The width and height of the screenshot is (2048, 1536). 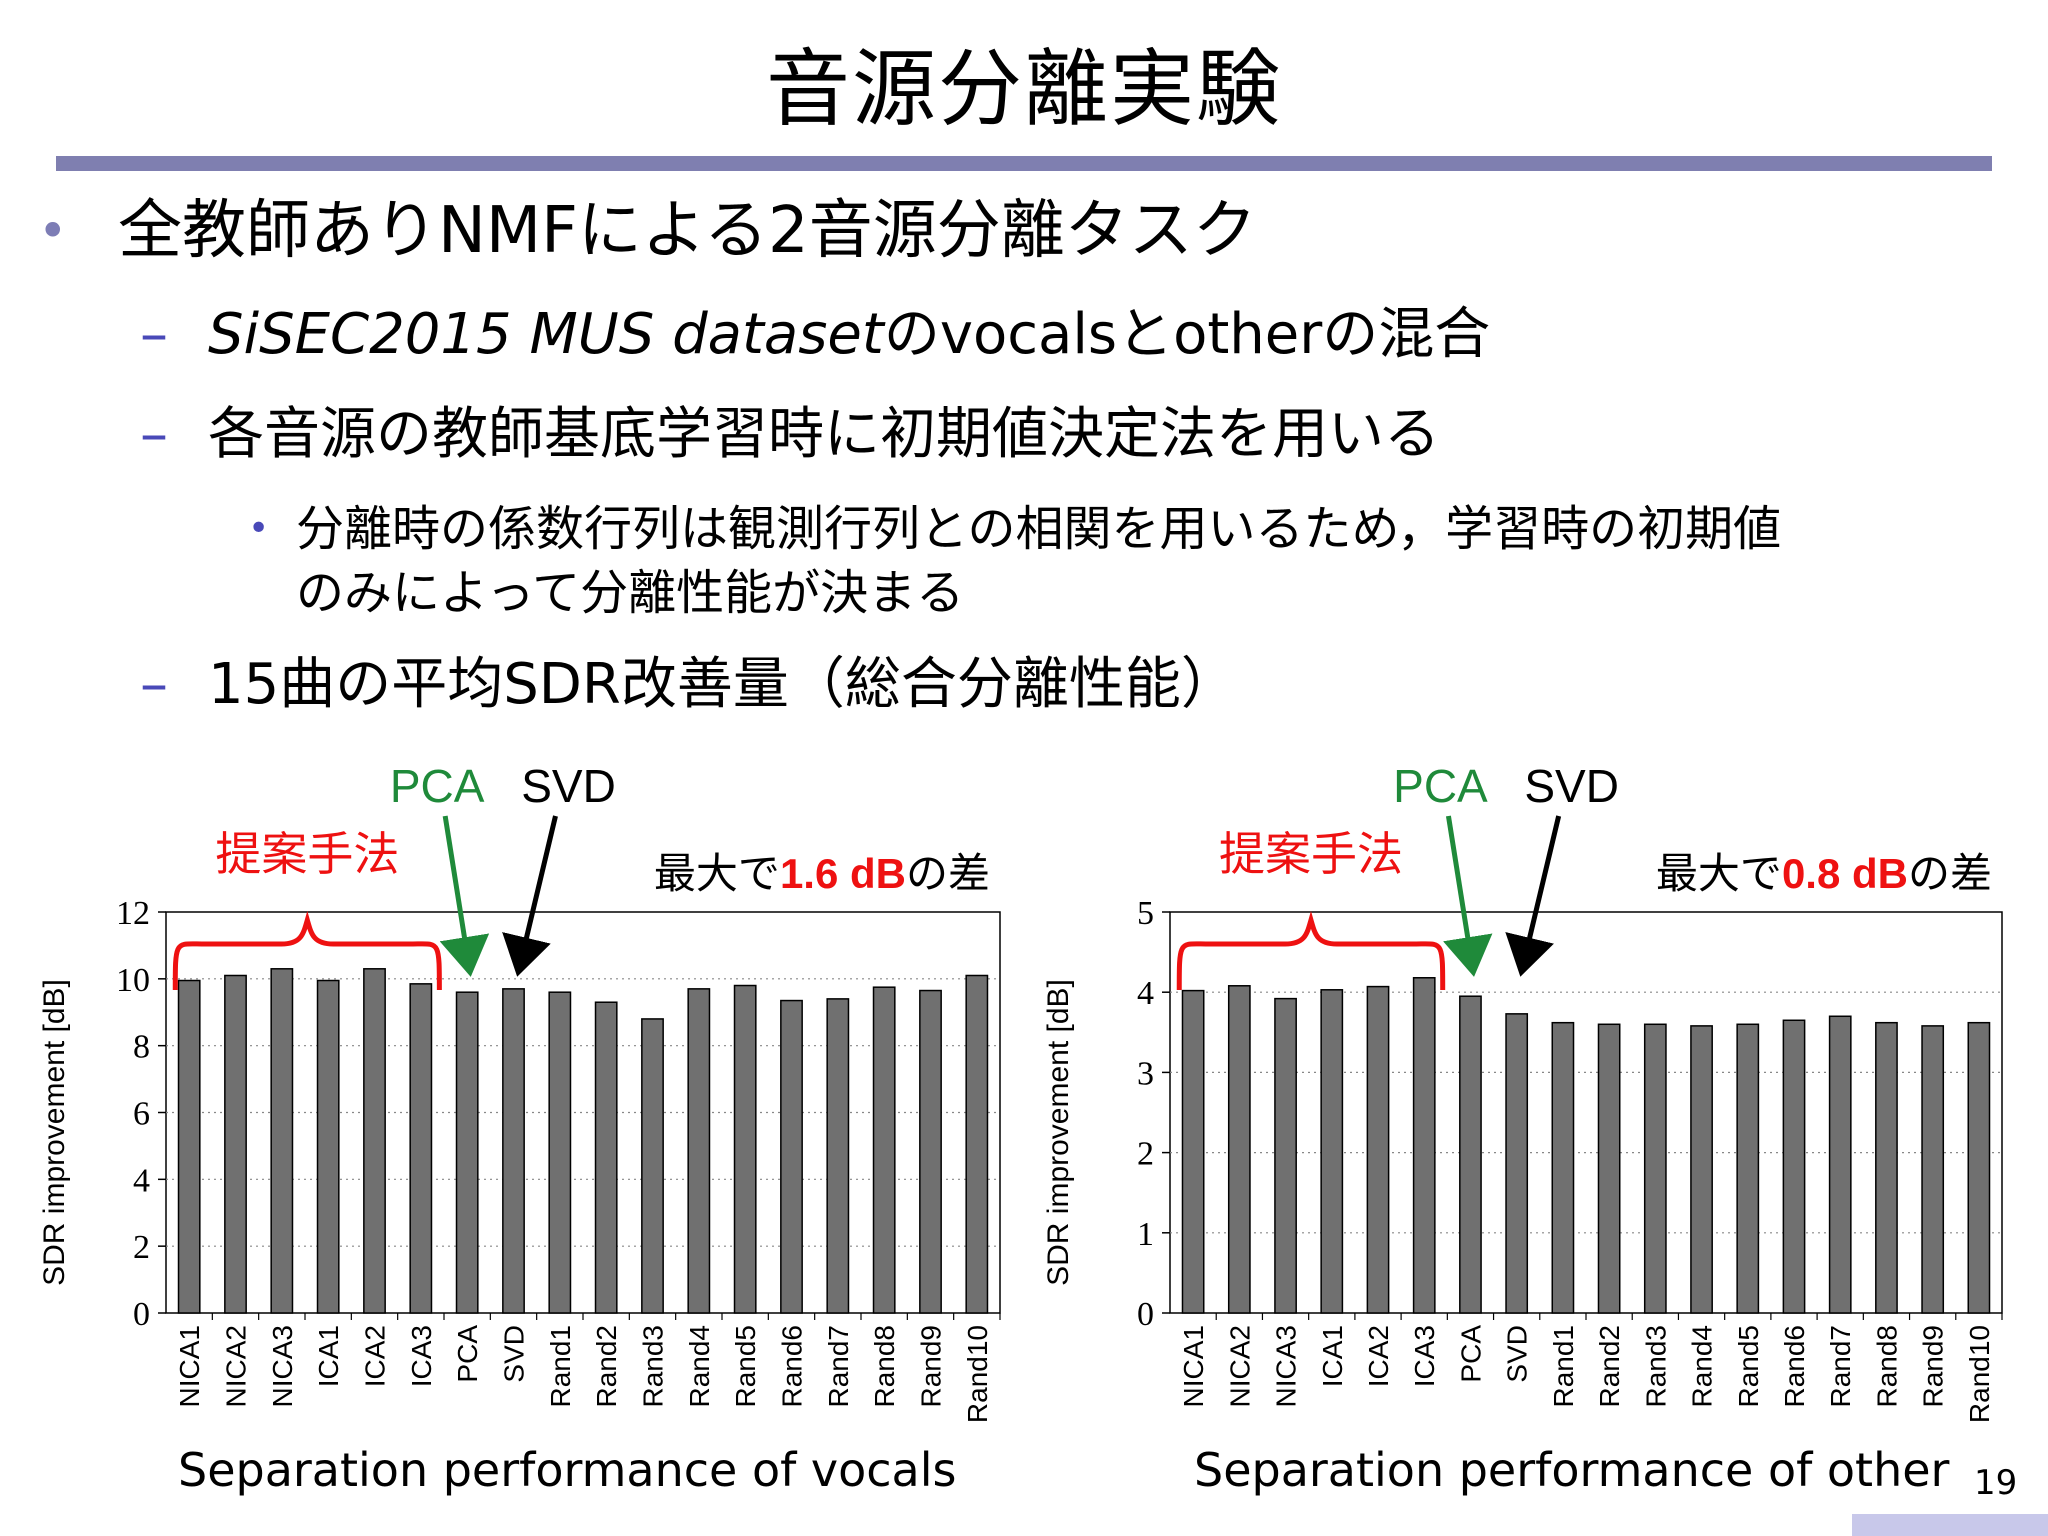 I want to click on x-tick-label-vocals: Rand10, so click(x=977, y=1374).